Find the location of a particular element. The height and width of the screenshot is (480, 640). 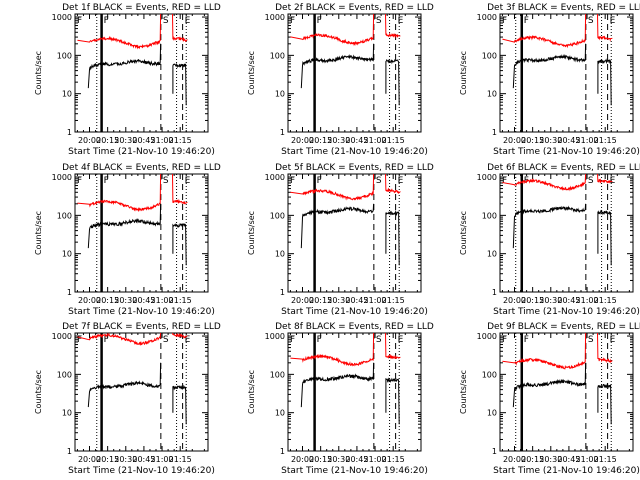

panel-title: Det 6f BLACK = Events, RED = LLD is located at coordinates (563, 168).